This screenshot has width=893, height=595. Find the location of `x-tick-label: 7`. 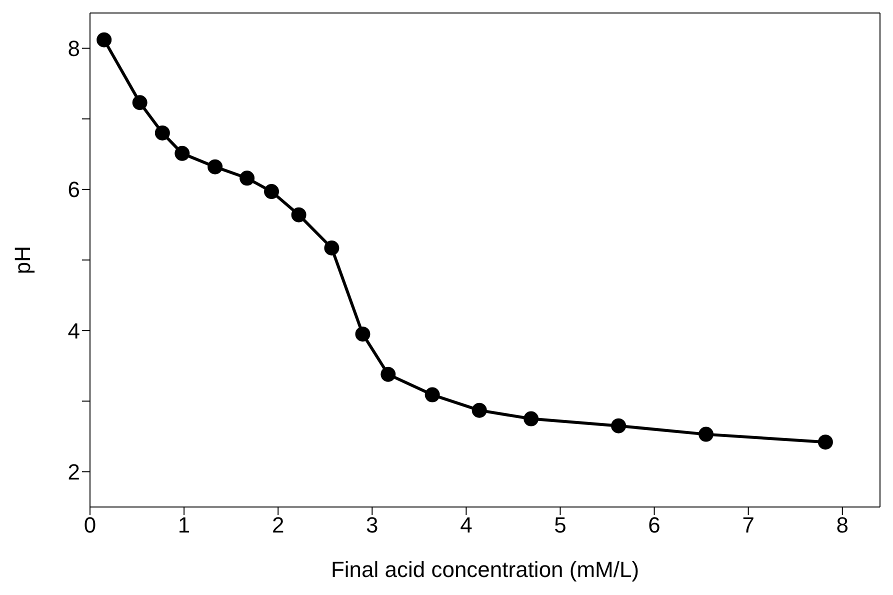

x-tick-label: 7 is located at coordinates (748, 525).